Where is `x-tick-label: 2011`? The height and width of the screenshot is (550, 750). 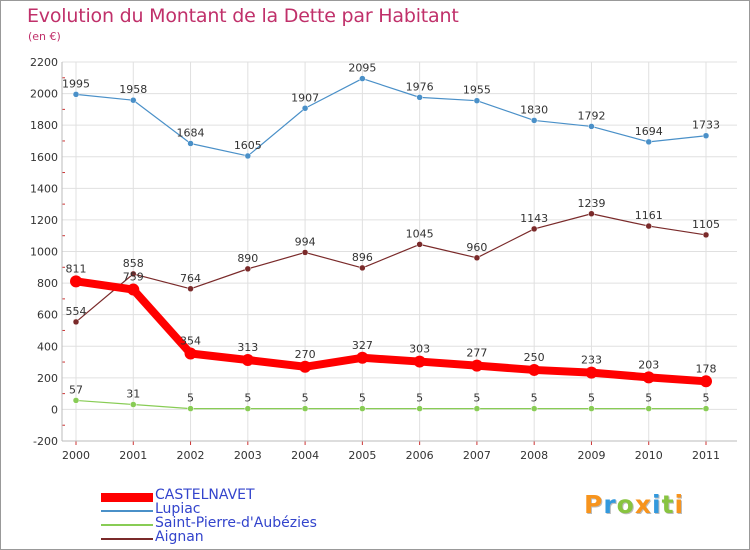 x-tick-label: 2011 is located at coordinates (706, 455).